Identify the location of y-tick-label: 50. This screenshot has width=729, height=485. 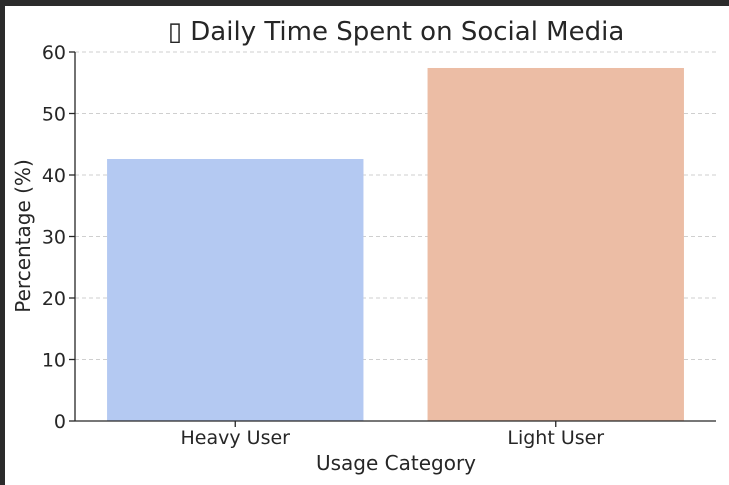
(54, 115).